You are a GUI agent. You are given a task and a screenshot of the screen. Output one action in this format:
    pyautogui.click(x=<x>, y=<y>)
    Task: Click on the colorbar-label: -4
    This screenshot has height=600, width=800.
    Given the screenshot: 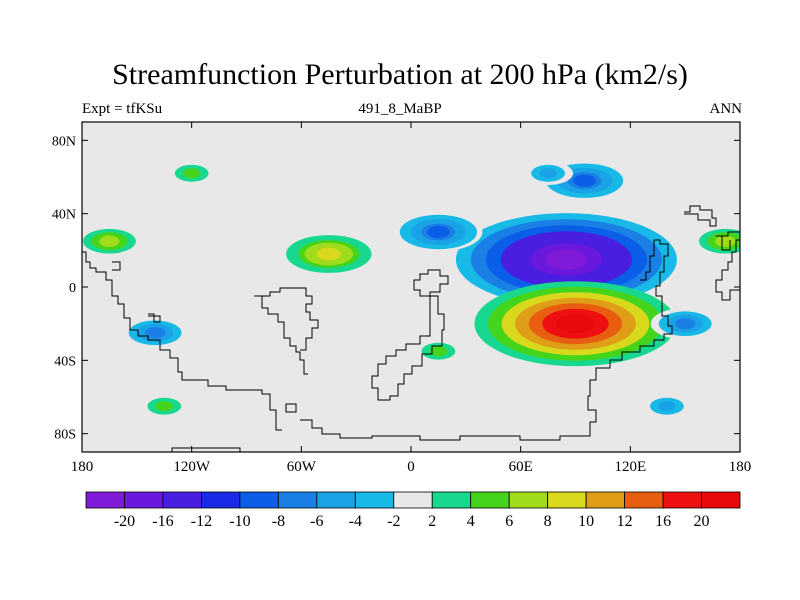 What is the action you would take?
    pyautogui.click(x=355, y=521)
    